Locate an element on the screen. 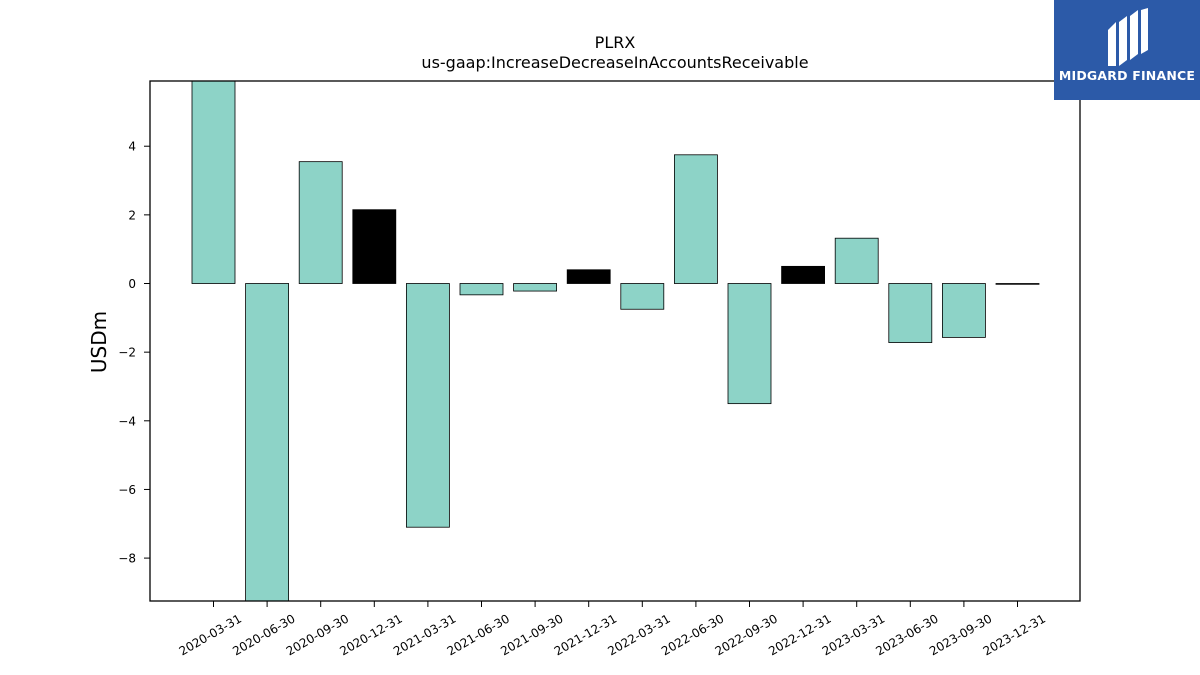 The width and height of the screenshot is (1200, 675). y-tick-label: 0 is located at coordinates (132, 284).